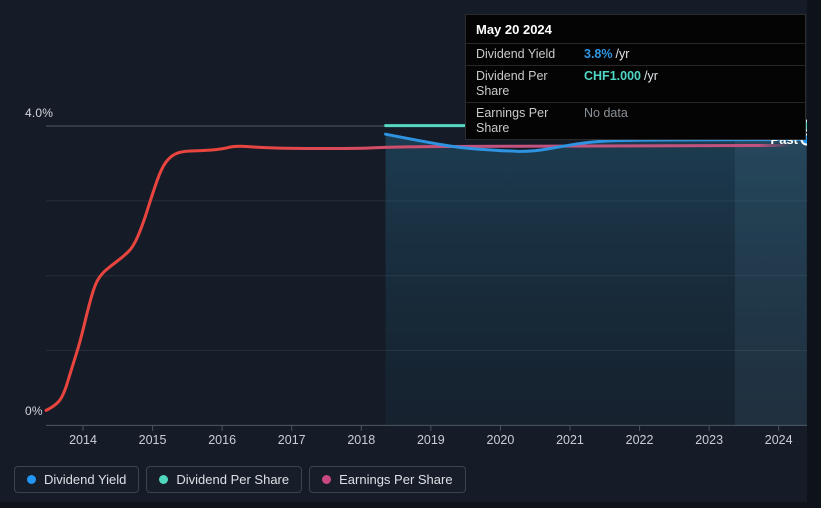 This screenshot has width=821, height=508. I want to click on x-axis-ticks, so click(431, 428).